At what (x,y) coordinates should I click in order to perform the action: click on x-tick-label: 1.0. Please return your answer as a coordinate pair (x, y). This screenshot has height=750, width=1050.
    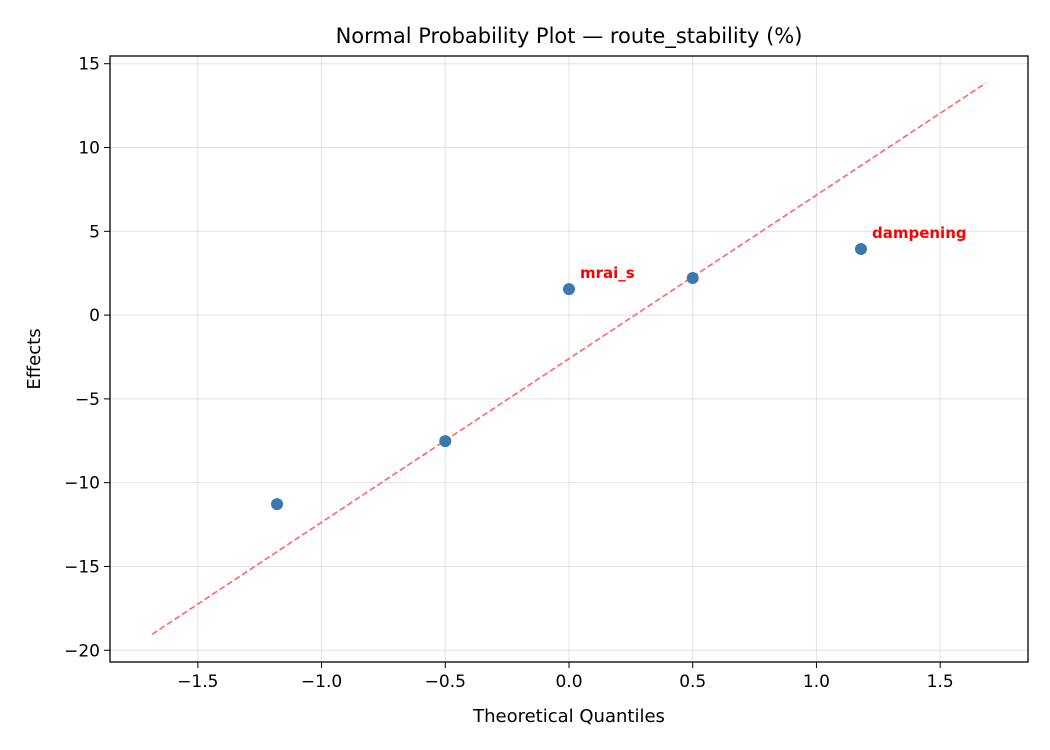
    Looking at the image, I should click on (816, 682).